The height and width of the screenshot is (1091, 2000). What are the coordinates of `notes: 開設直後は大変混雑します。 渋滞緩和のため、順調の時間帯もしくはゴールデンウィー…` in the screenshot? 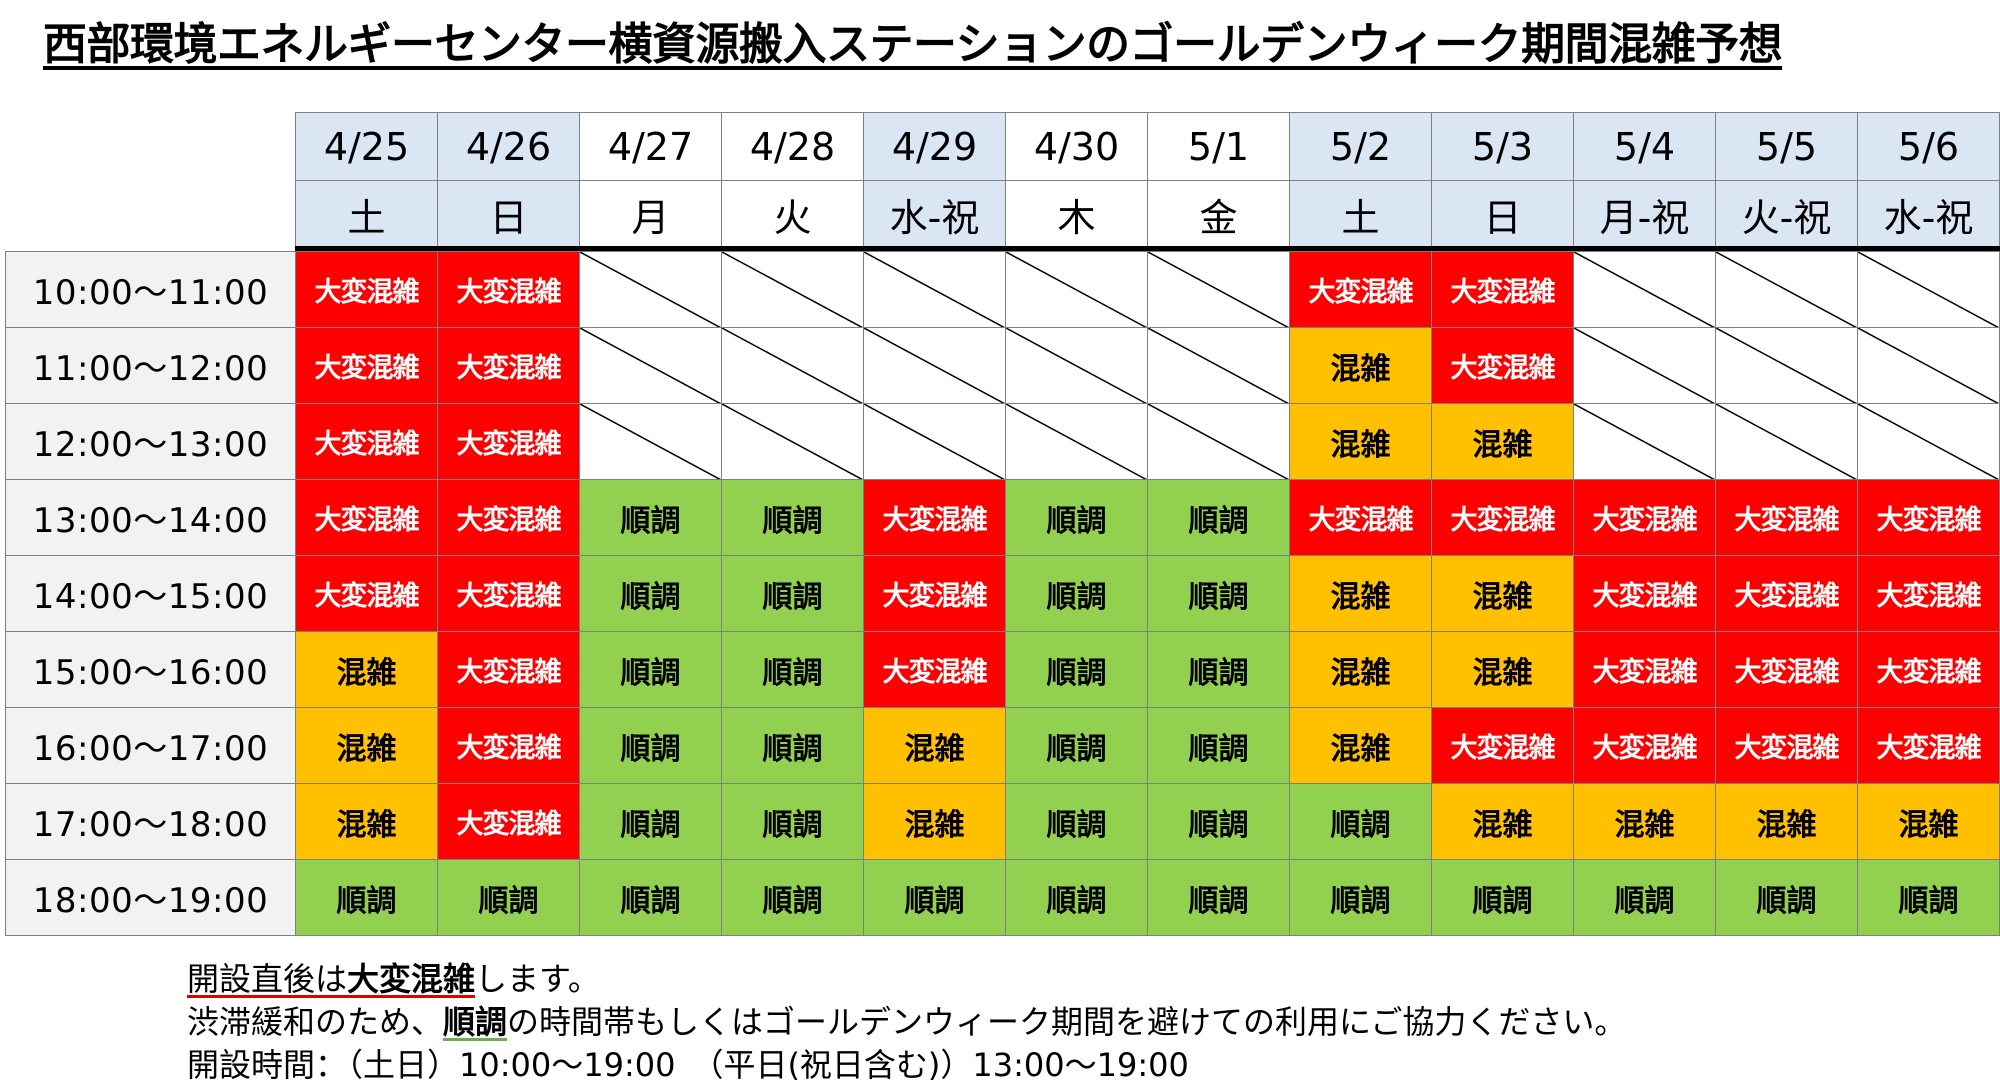 It's located at (906, 1022).